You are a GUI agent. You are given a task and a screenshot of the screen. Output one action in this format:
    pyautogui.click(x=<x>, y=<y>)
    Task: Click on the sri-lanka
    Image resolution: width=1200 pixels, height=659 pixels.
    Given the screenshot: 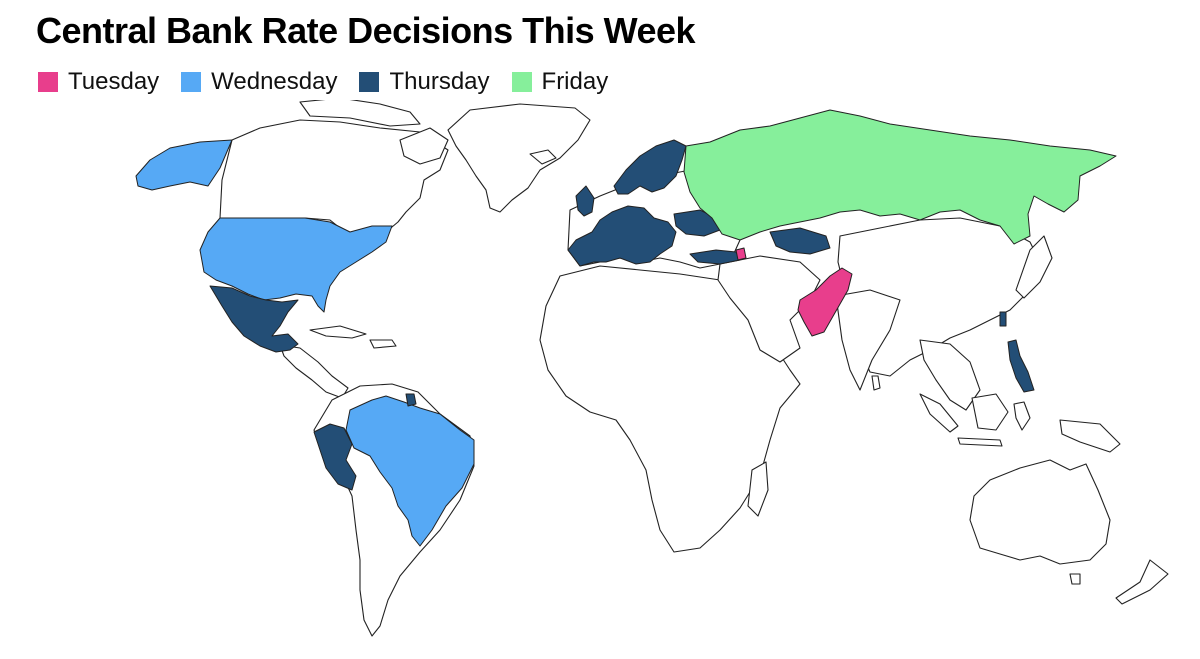 What is the action you would take?
    pyautogui.click(x=876, y=383)
    